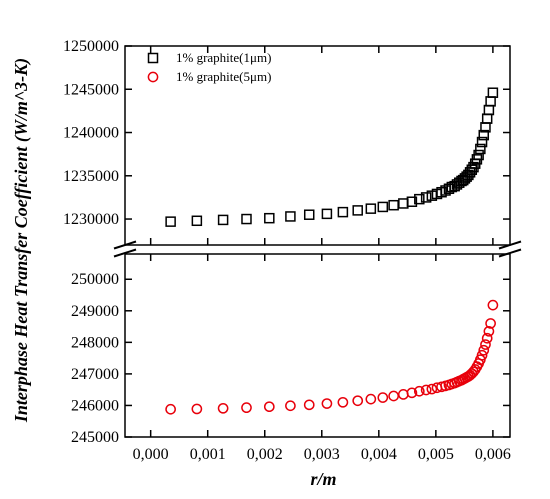 This screenshot has height=499, width=550. Describe the element at coordinates (208, 454) in the screenshot. I see `x-tick-label: 0,001` at that location.